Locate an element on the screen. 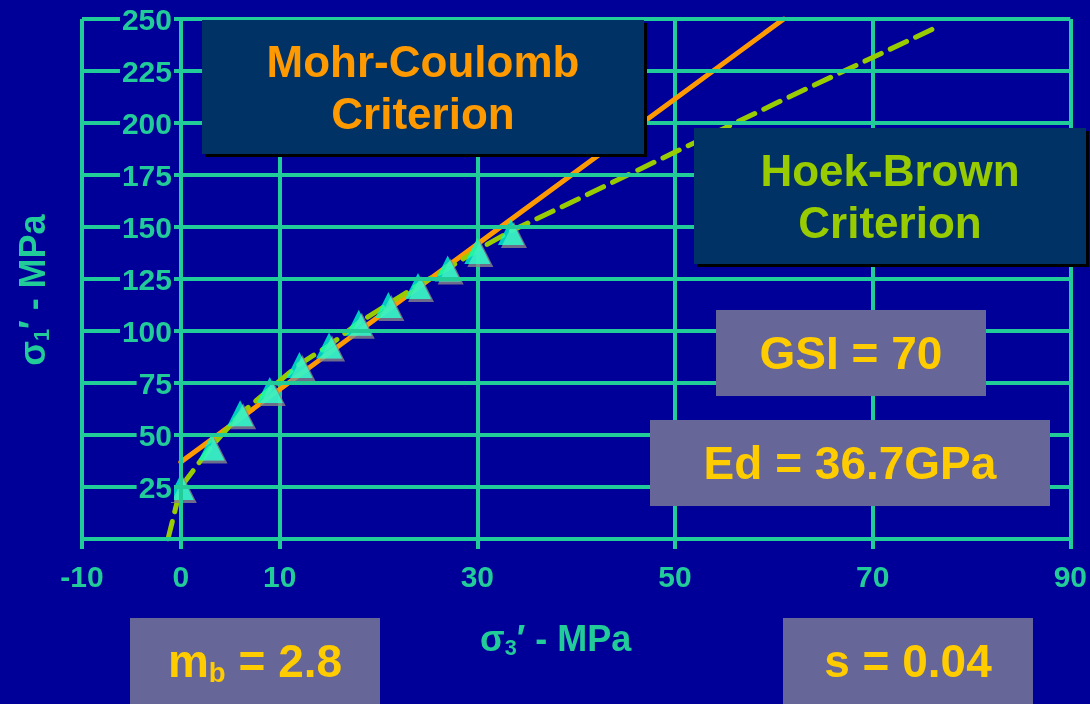 The height and width of the screenshot is (704, 1090). y-tick-label: 225 is located at coordinates (146, 71).